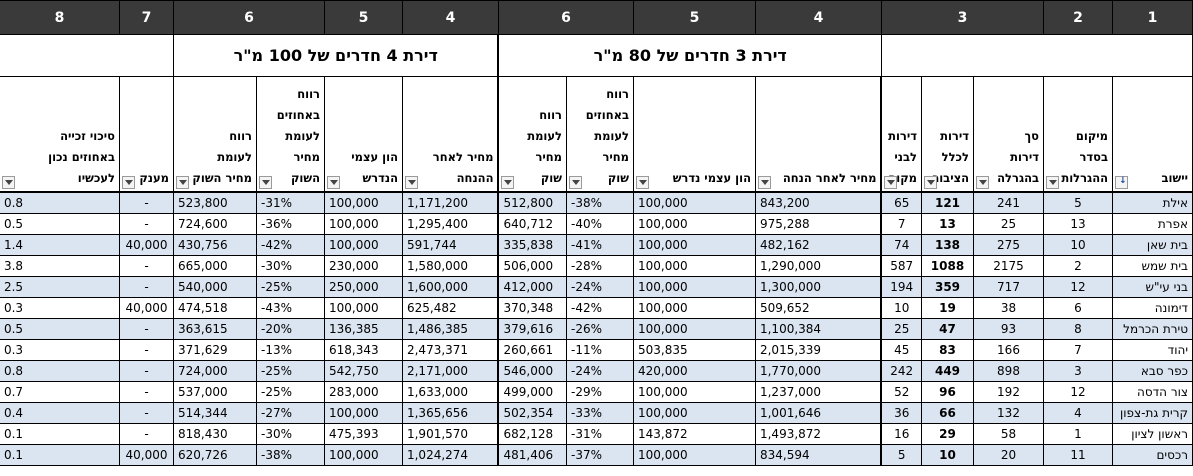 This screenshot has width=1193, height=476. What do you see at coordinates (901, 412) in the screenshot?
I see `table-cell: 36` at bounding box center [901, 412].